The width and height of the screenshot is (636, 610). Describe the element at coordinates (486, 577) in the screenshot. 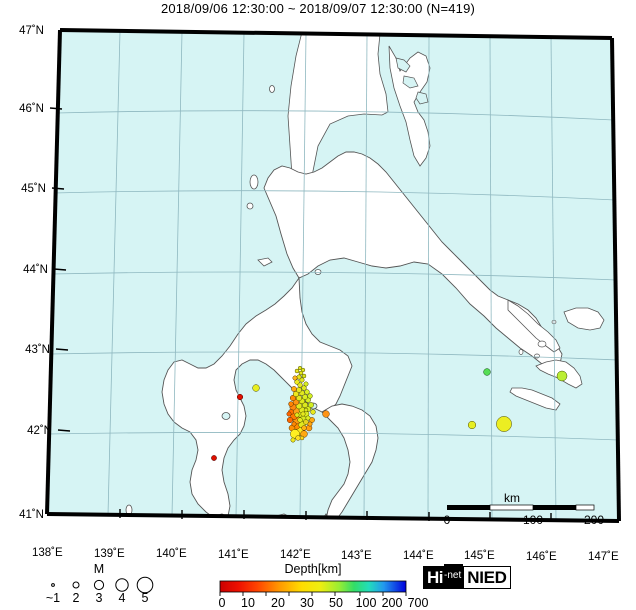

I see `logo-nied-text: NIED` at that location.